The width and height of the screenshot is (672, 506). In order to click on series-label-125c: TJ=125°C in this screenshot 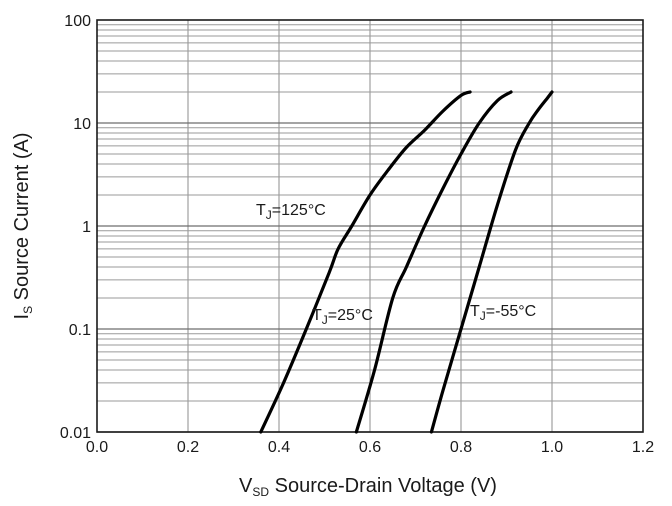, I will do `click(291, 212)`.